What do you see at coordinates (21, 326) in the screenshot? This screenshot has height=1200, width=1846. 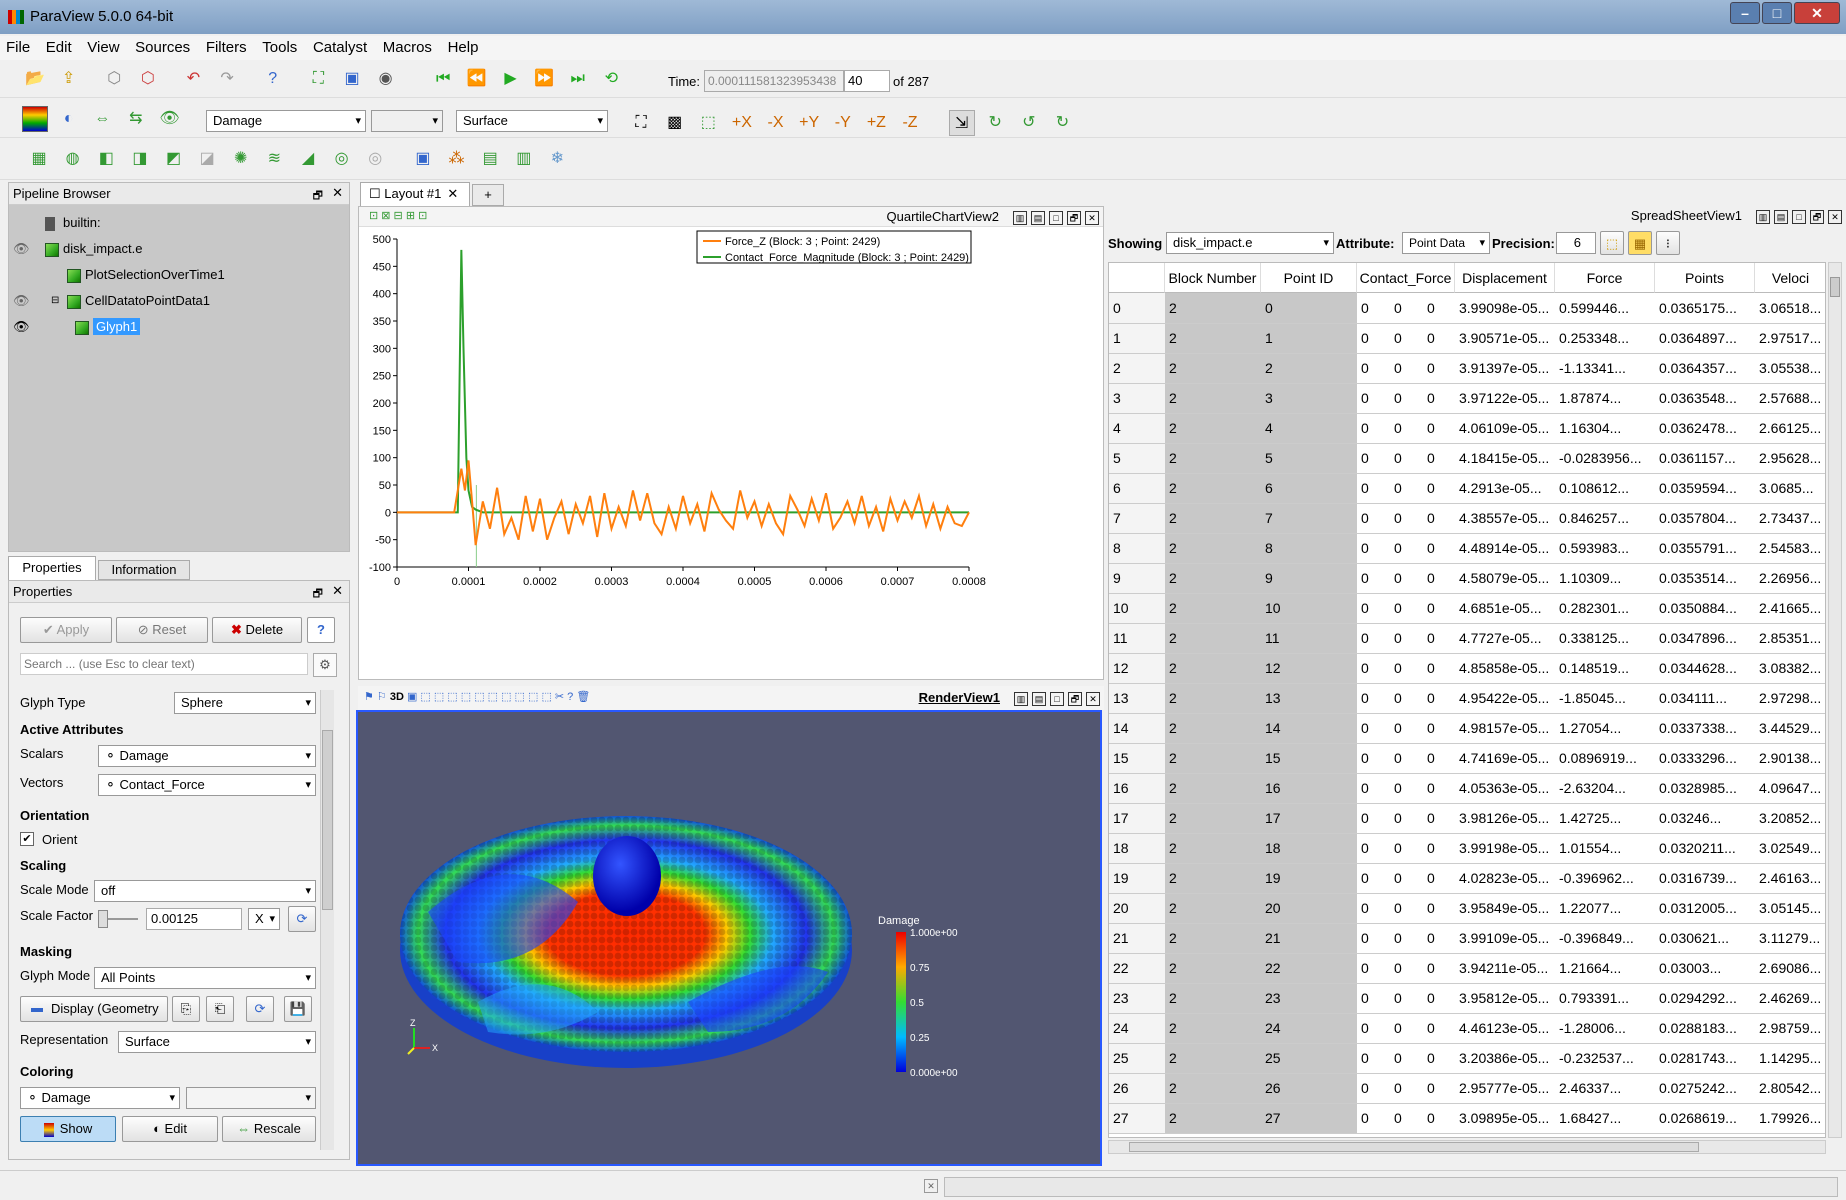 I see `eye-icon: 👁` at bounding box center [21, 326].